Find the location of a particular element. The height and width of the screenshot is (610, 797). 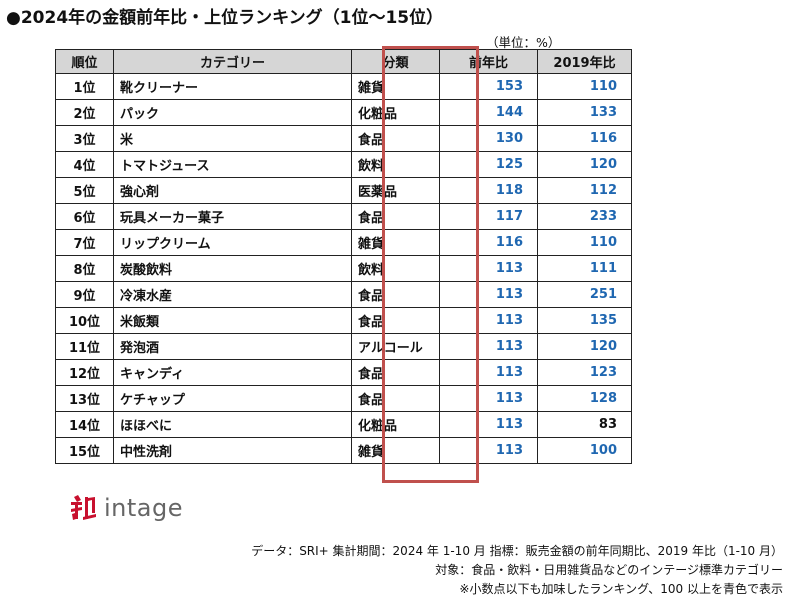

table-row: 12位 キャンディ 食品 113 123 is located at coordinates (343, 372).